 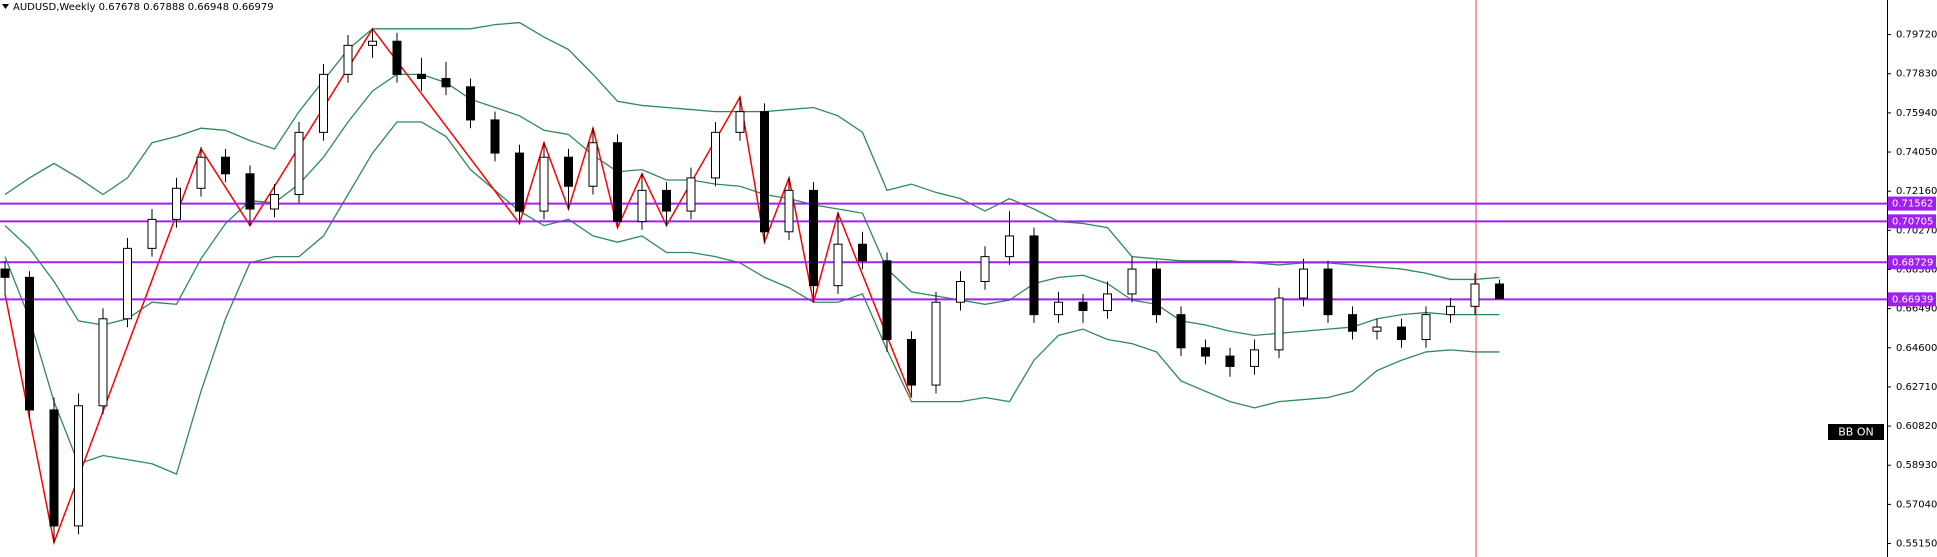 I want to click on badge: BB ON, so click(x=1855, y=432).